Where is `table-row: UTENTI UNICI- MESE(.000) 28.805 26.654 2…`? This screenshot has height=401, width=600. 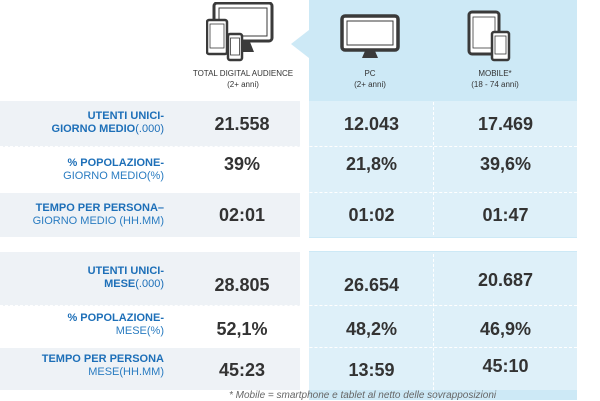
table-row: UTENTI UNICI- MESE(.000) 28.805 26.654 2… is located at coordinates (300, 279).